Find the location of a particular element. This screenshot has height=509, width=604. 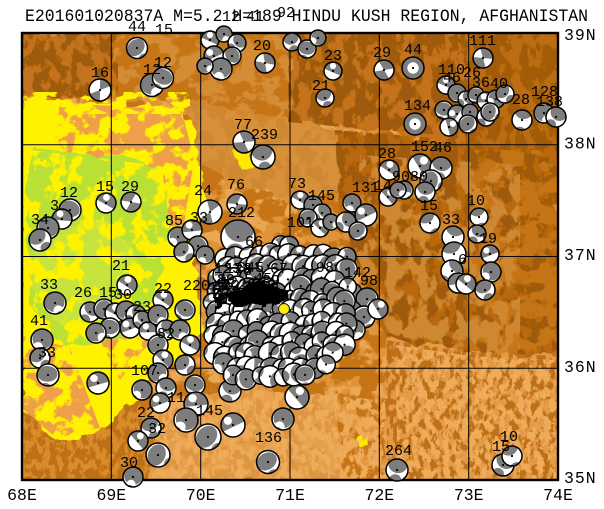

svg-text: 101 is located at coordinates (300, 223).